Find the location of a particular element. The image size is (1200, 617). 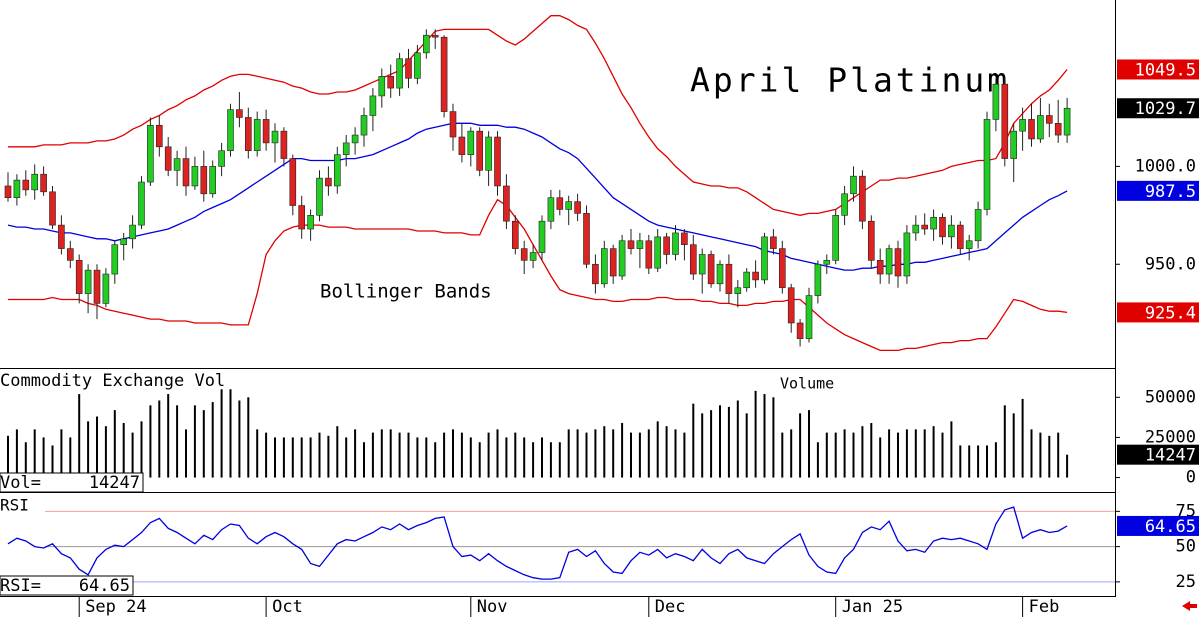

y-tick-label: 25 is located at coordinates (1186, 582).